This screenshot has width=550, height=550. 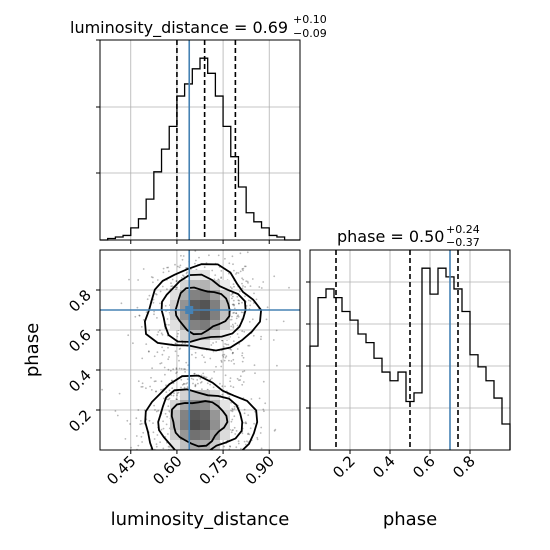 I want to click on phase-quantile-lines, so click(x=397, y=350).